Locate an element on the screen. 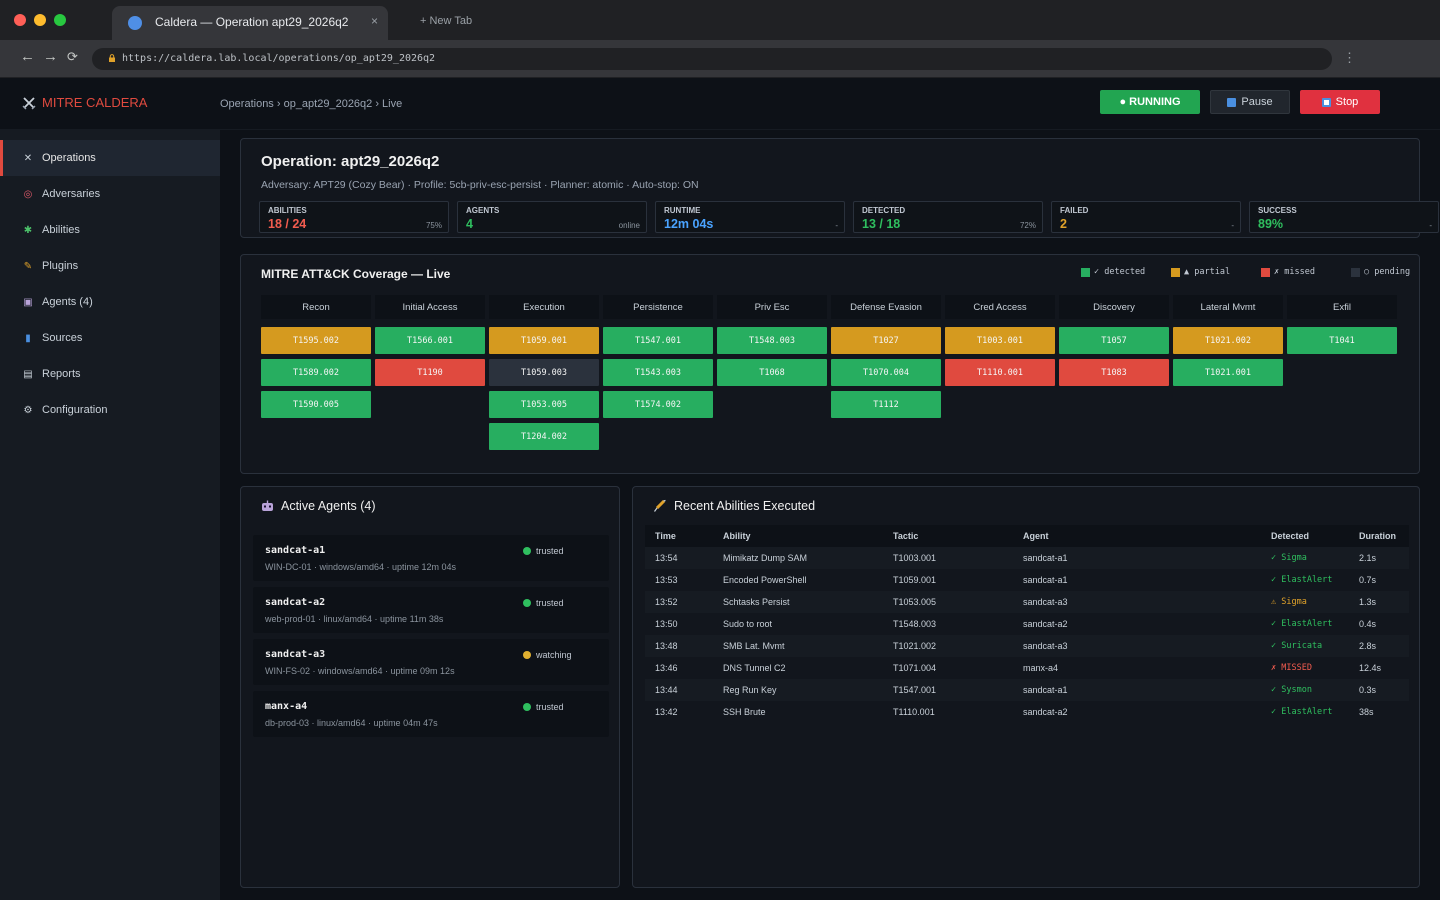  technique-cell: T1027 is located at coordinates (886, 340).